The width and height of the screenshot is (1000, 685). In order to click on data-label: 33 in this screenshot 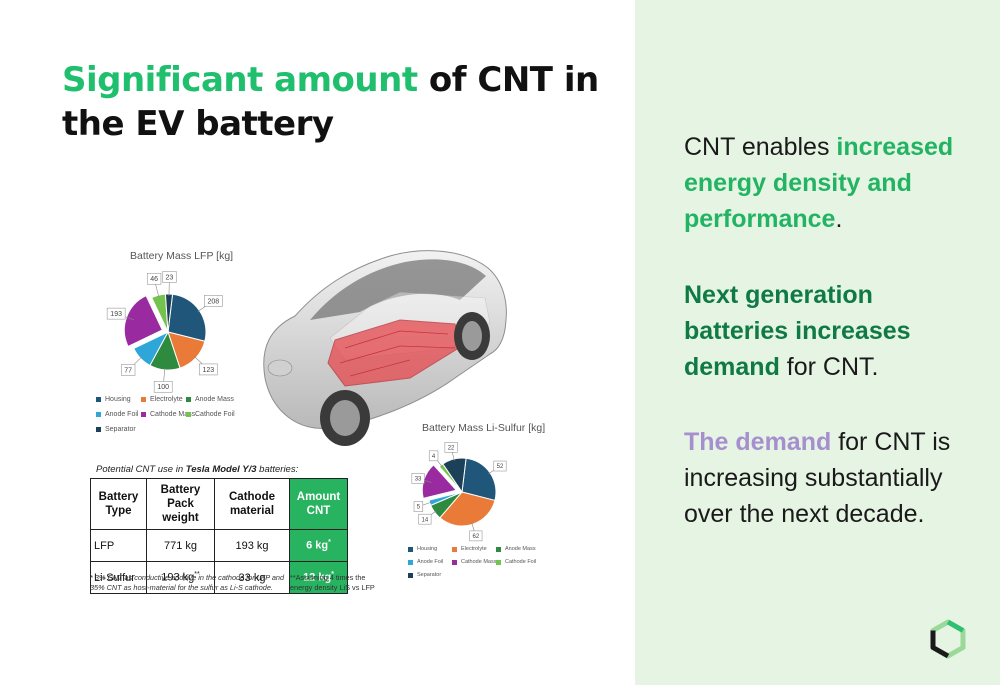, I will do `click(418, 480)`.